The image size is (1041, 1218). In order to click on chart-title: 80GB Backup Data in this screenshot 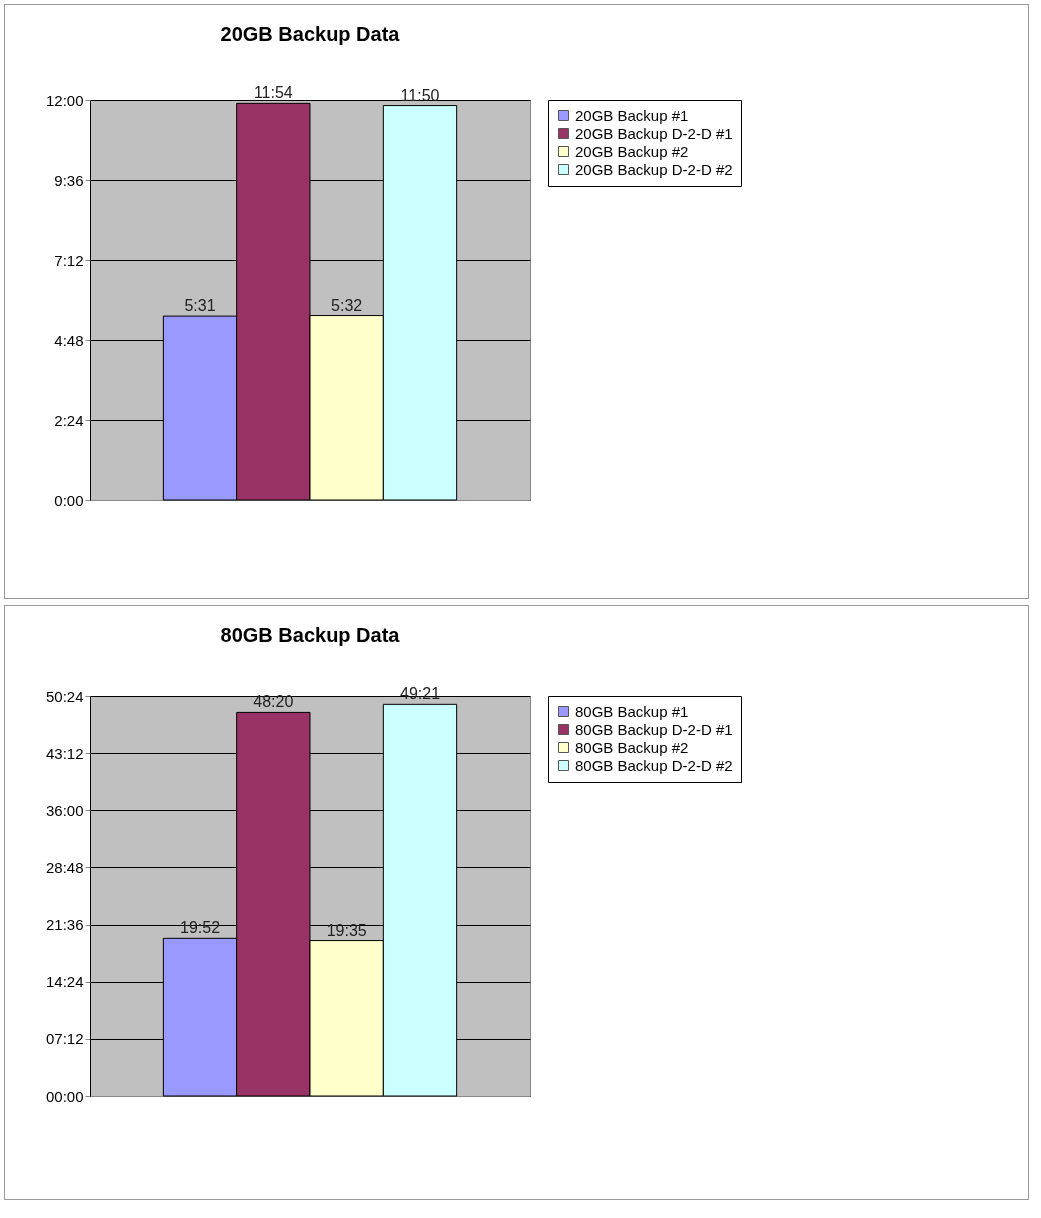, I will do `click(310, 635)`.